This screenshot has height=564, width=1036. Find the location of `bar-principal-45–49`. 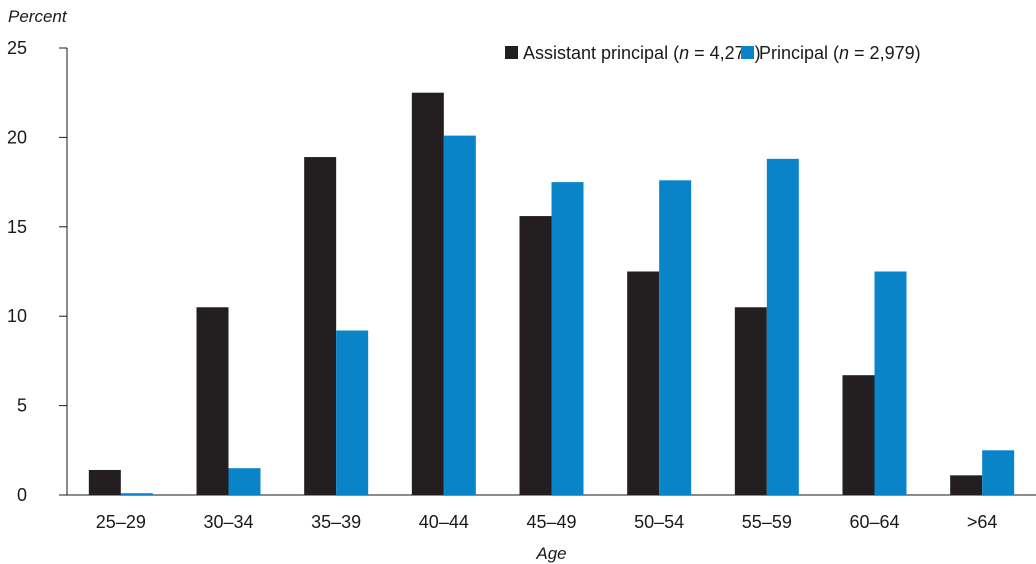

bar-principal-45–49 is located at coordinates (567, 338).